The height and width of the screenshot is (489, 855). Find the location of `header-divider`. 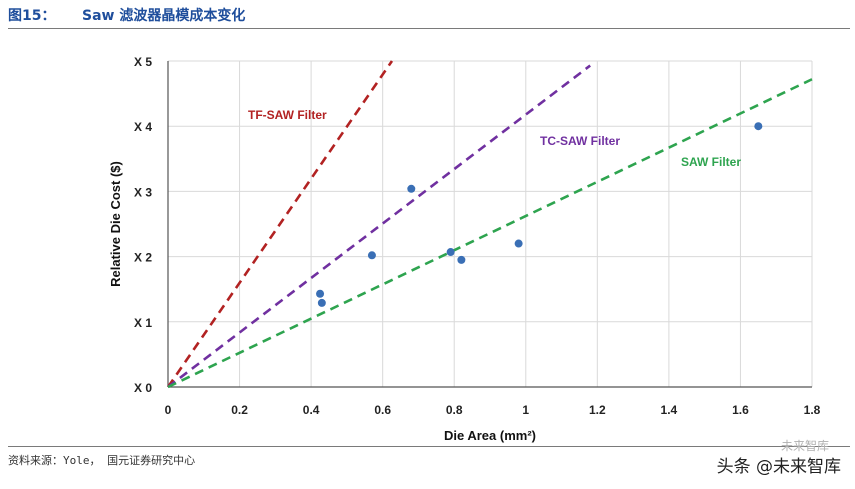

header-divider is located at coordinates (429, 28).